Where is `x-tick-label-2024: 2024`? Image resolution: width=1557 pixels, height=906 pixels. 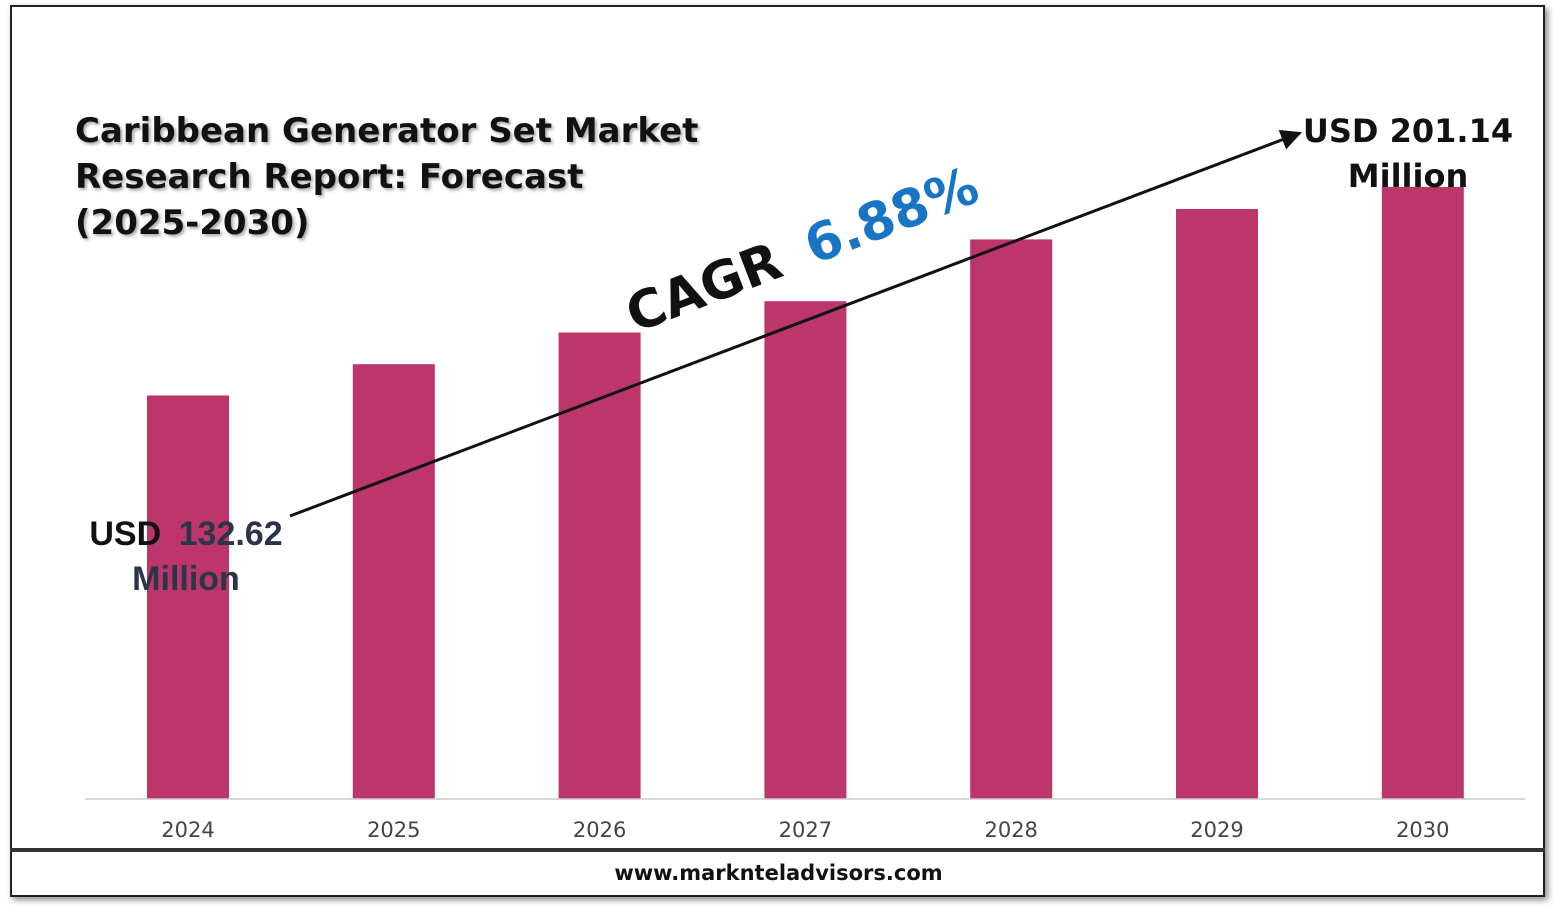 x-tick-label-2024: 2024 is located at coordinates (187, 830).